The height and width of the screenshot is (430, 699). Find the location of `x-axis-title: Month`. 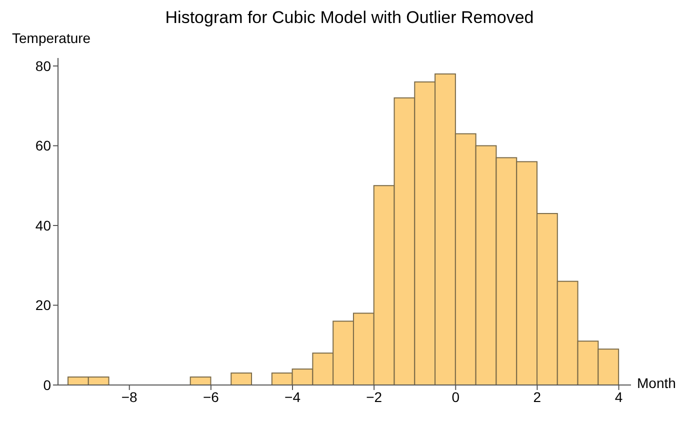

x-axis-title: Month is located at coordinates (656, 383).